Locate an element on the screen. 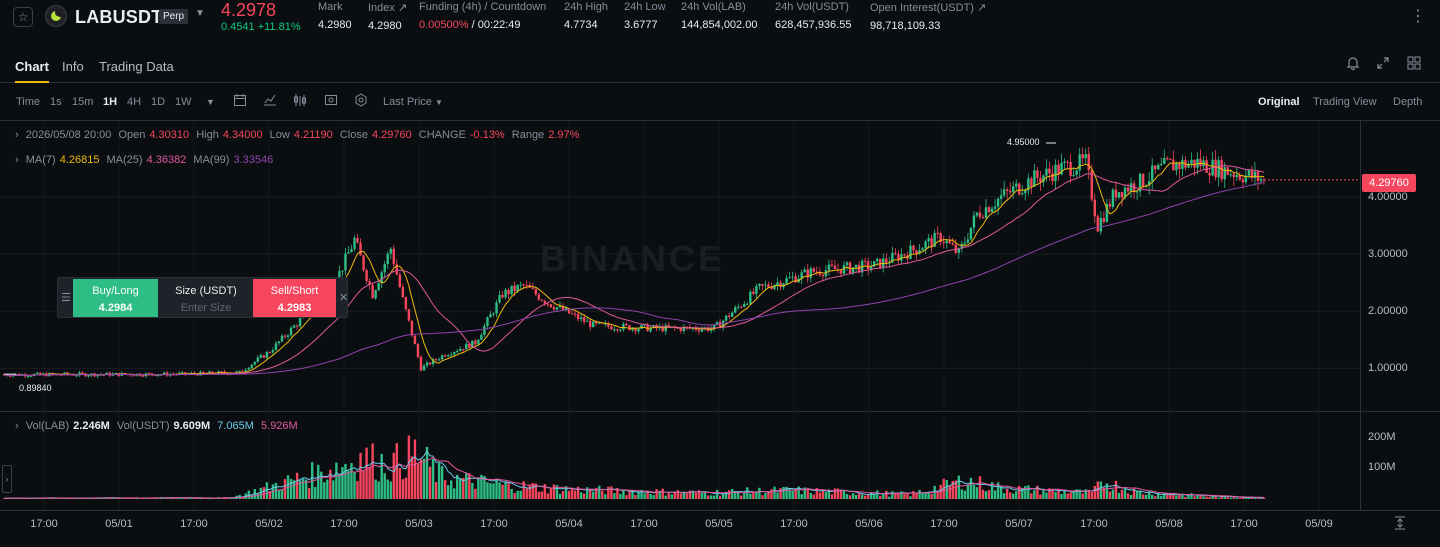 The height and width of the screenshot is (547, 1440). expand-panel-icon: › is located at coordinates (7, 479).